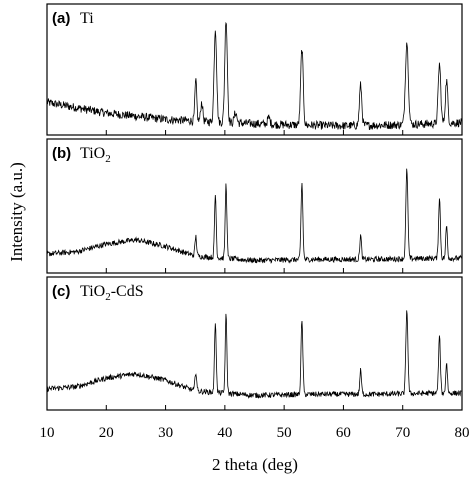 This screenshot has width=474, height=481. I want to click on panel-sample-suffix: -CdS, so click(127, 291).